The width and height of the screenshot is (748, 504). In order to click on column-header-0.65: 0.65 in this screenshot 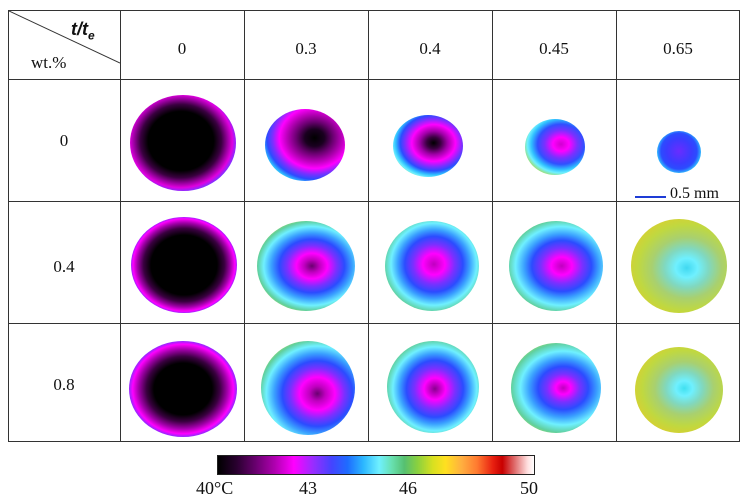, I will do `click(678, 48)`.